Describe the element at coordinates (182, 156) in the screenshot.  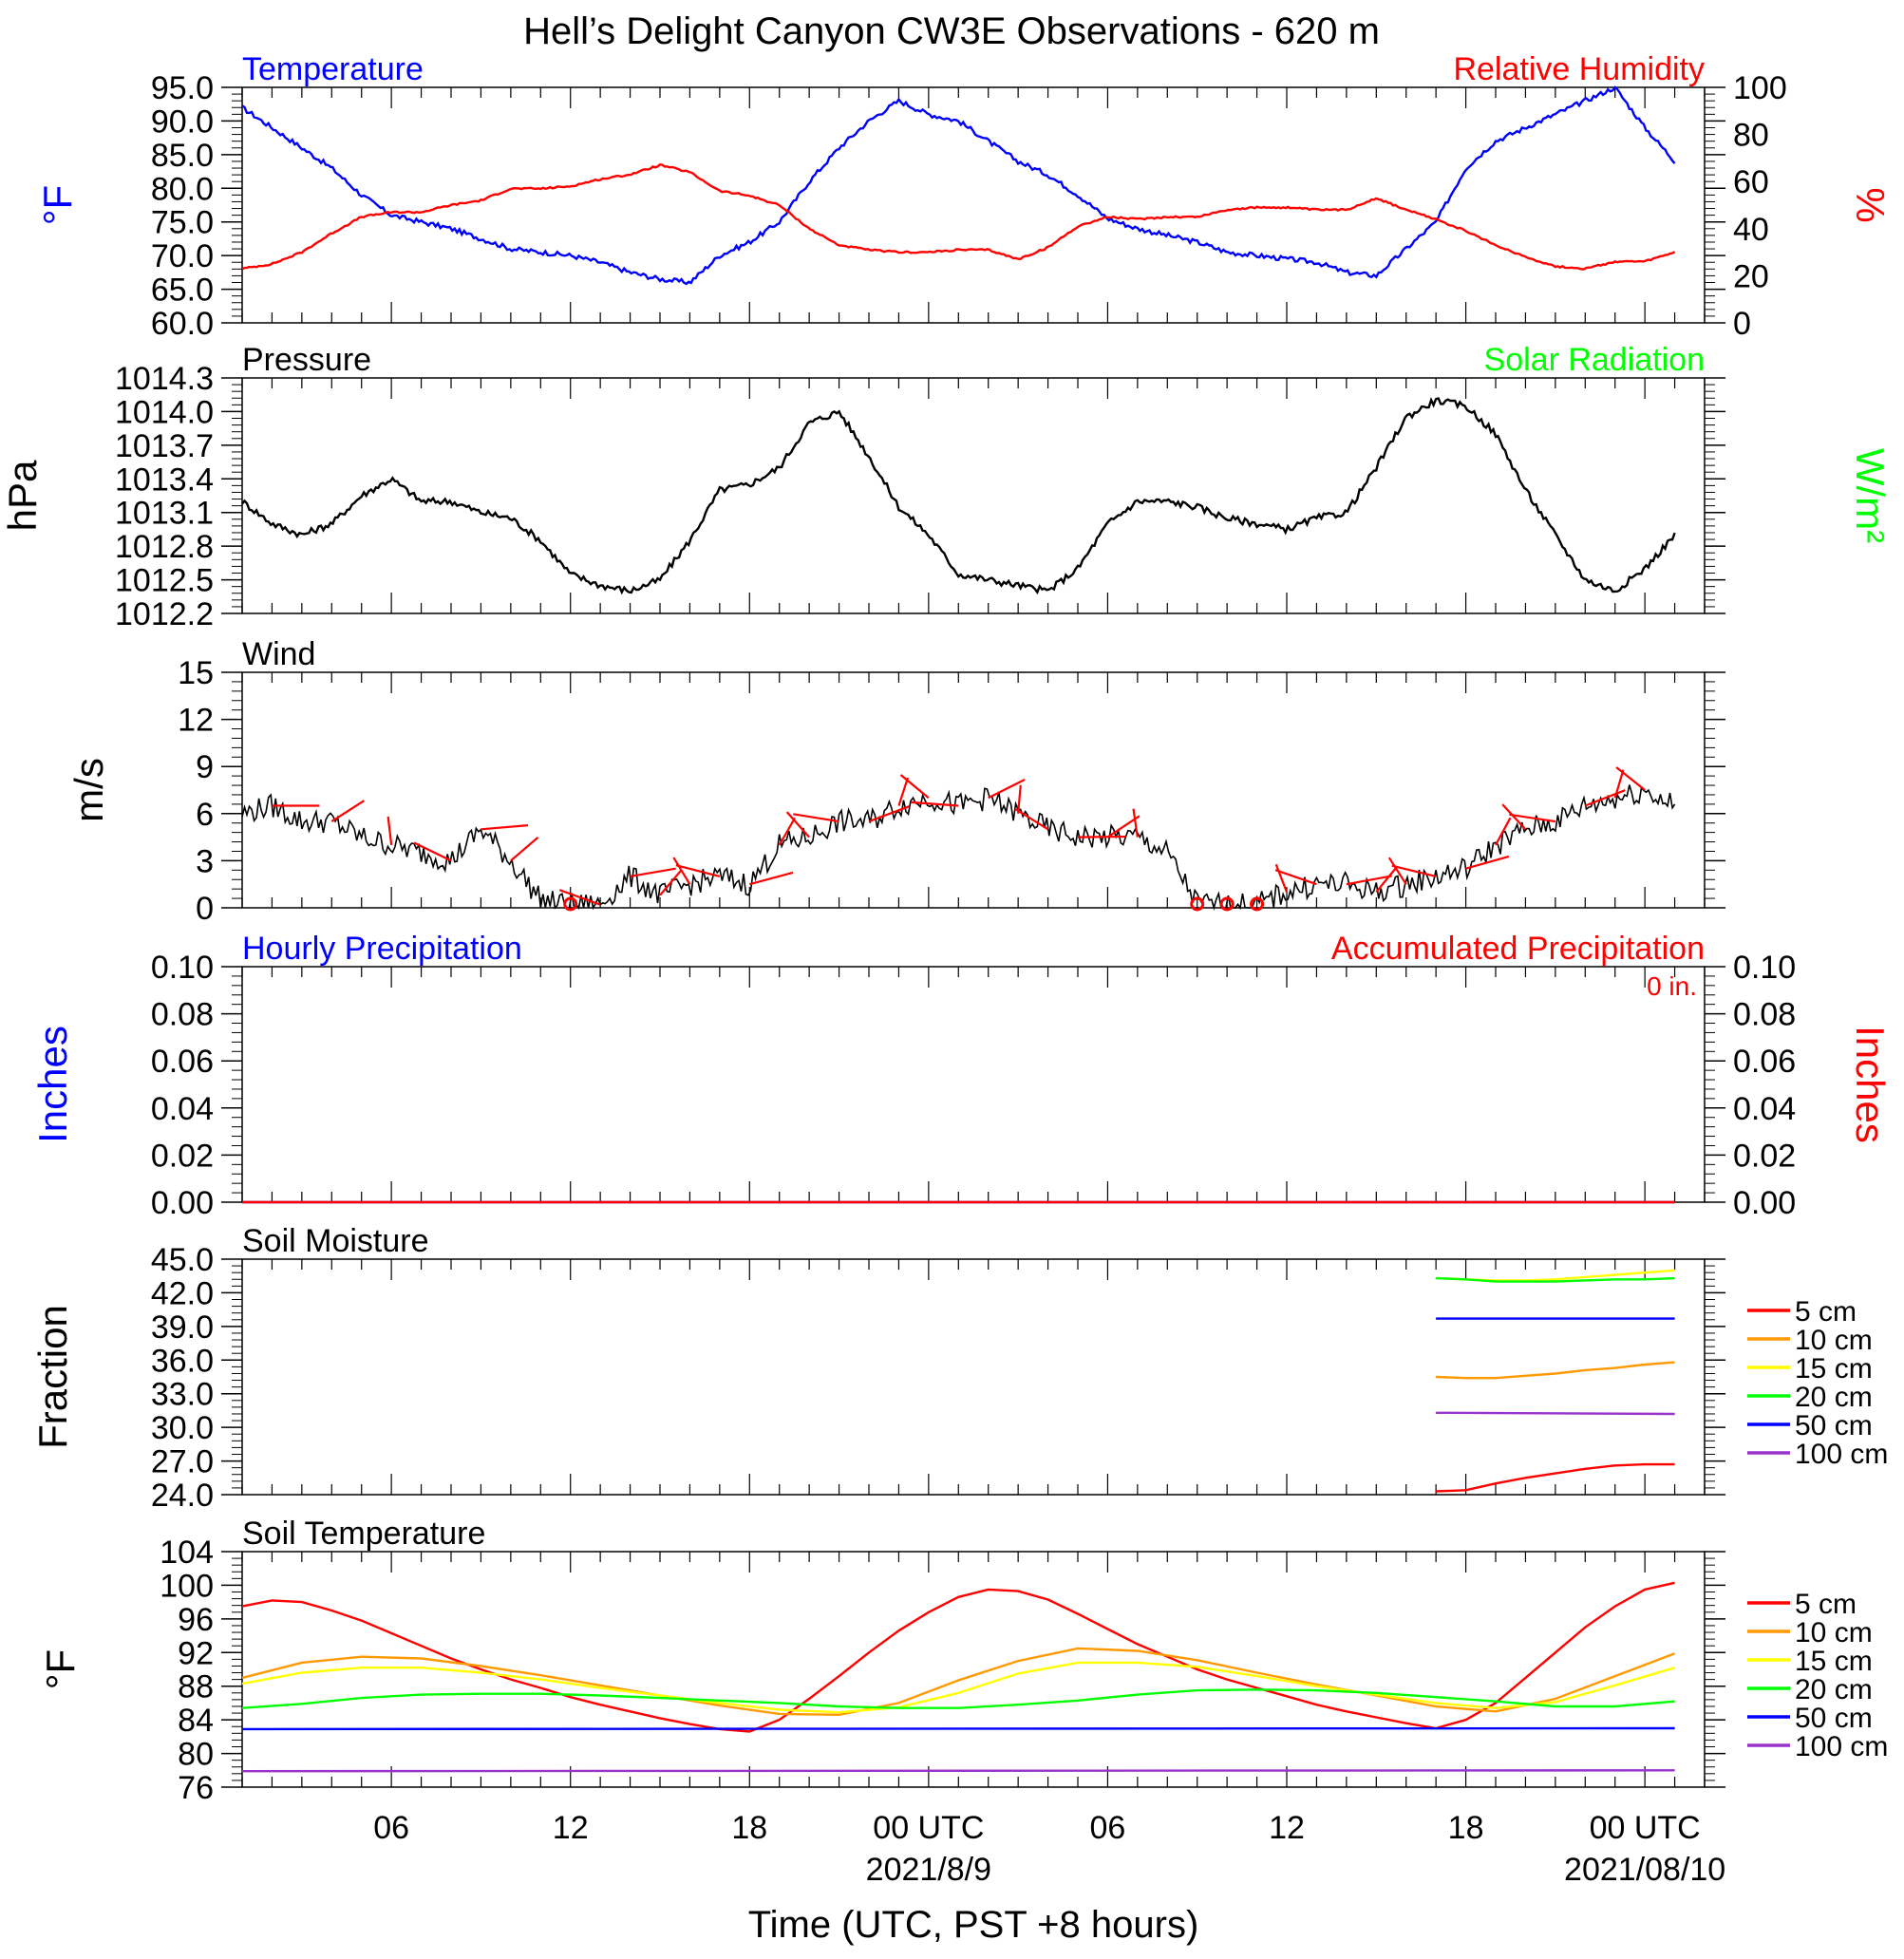
I see `y-tick-label: 85.0` at that location.